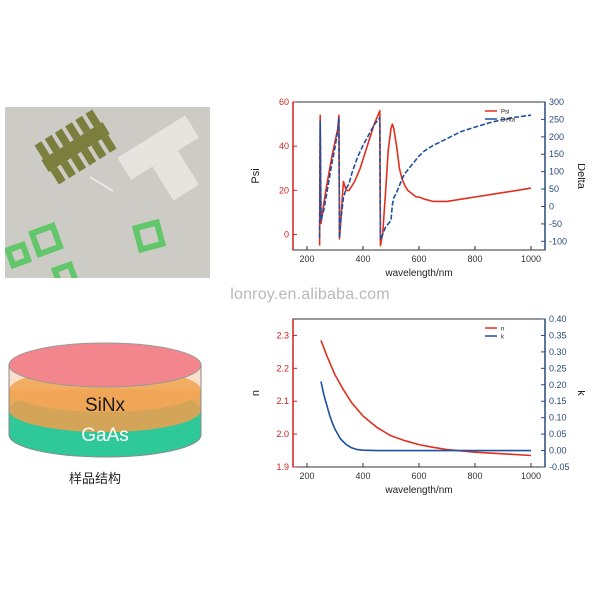 The height and width of the screenshot is (600, 600). Describe the element at coordinates (284, 190) in the screenshot. I see `y-tick-label: 20` at that location.